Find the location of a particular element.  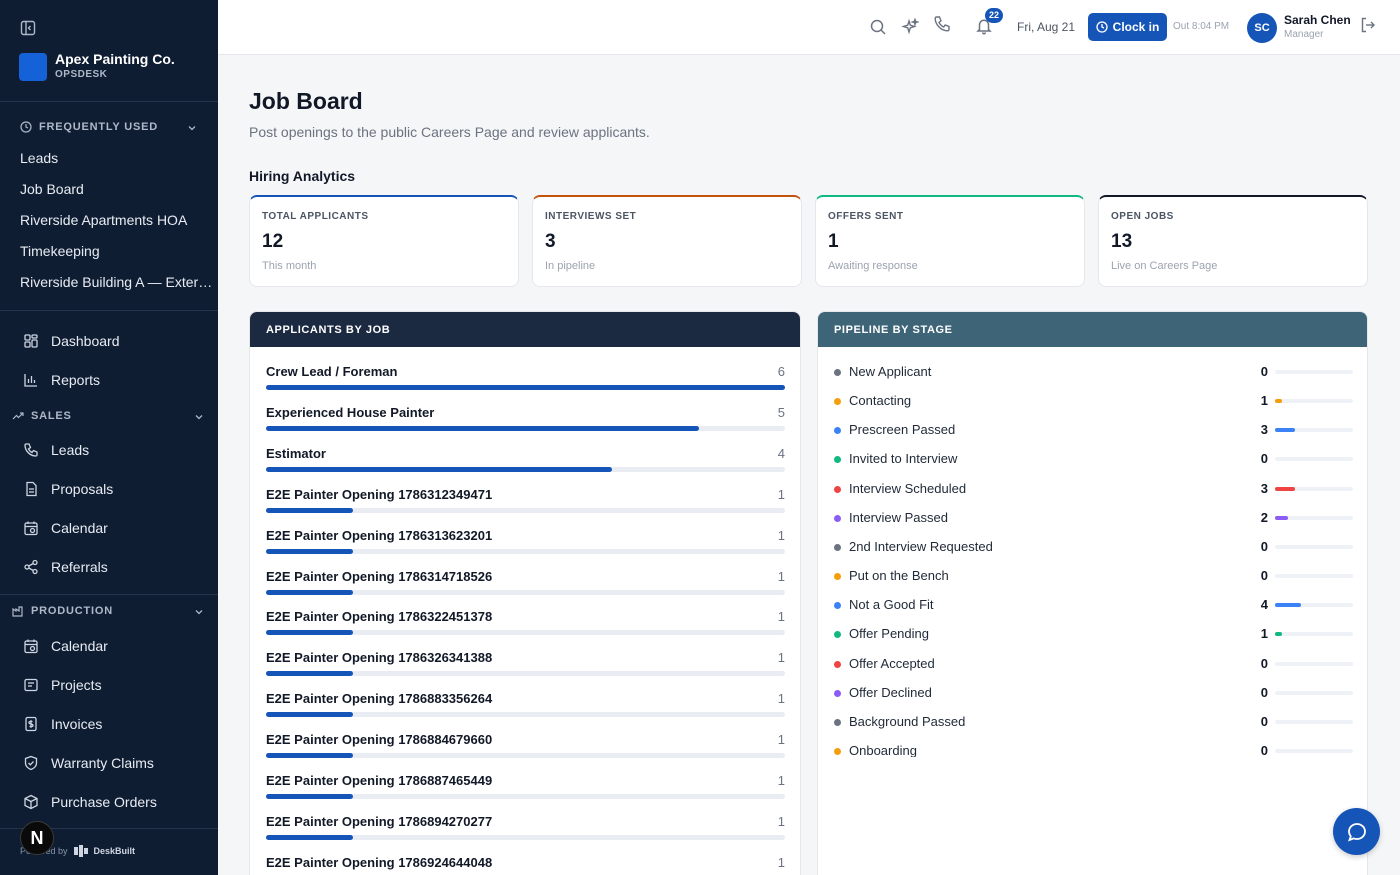

section-frequently-used: FREQUENTLY USED is located at coordinates (89, 127).